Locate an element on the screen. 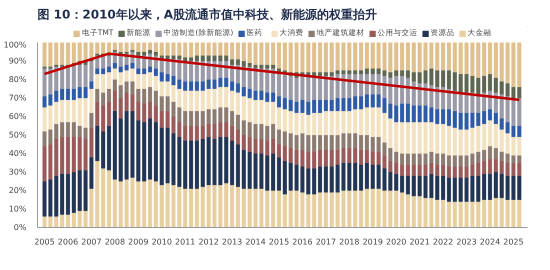 This screenshot has height=270, width=550. chart-title: 图 10：2010年以来，A股流通市值中科技、新能源的权重抬升 is located at coordinates (208, 15).